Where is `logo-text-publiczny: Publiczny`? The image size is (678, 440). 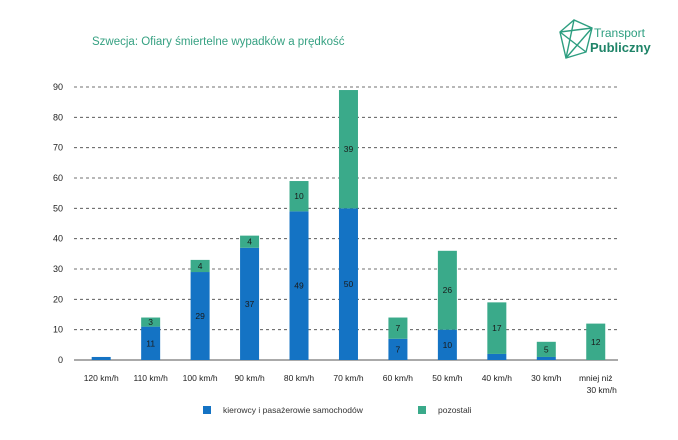 logo-text-publiczny: Publiczny is located at coordinates (620, 47).